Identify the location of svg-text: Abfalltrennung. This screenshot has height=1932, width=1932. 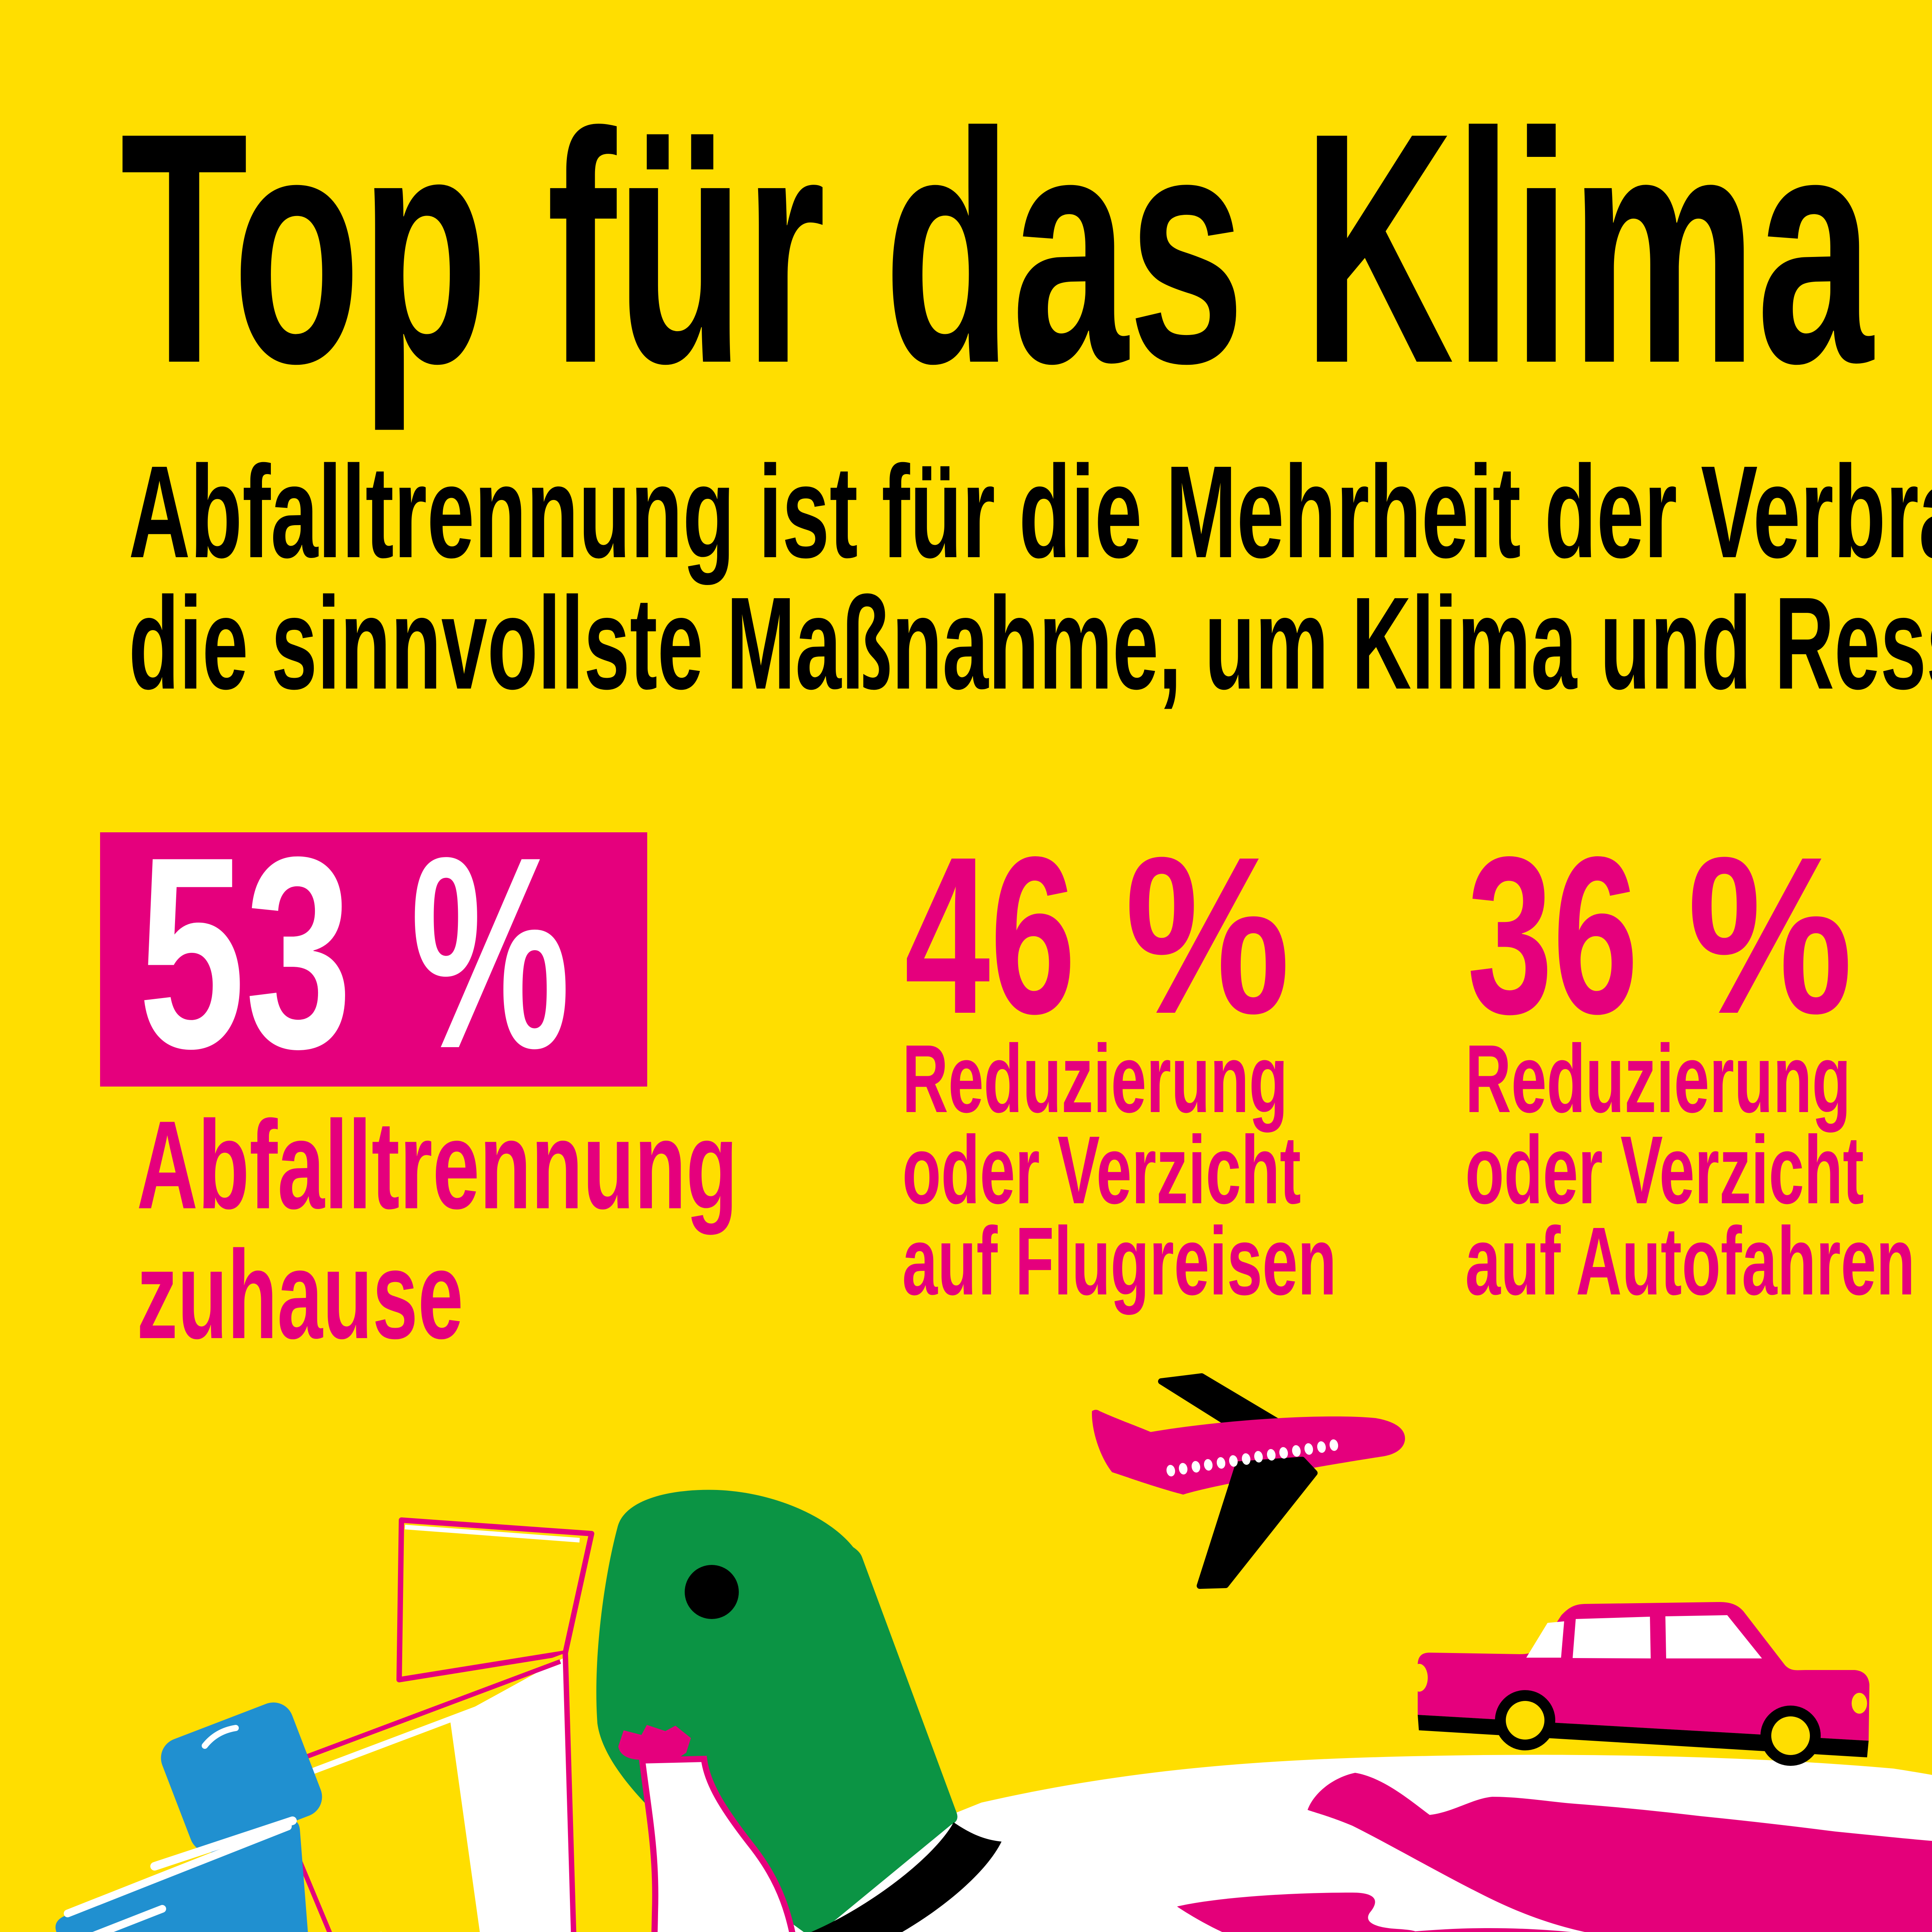
(438, 1165).